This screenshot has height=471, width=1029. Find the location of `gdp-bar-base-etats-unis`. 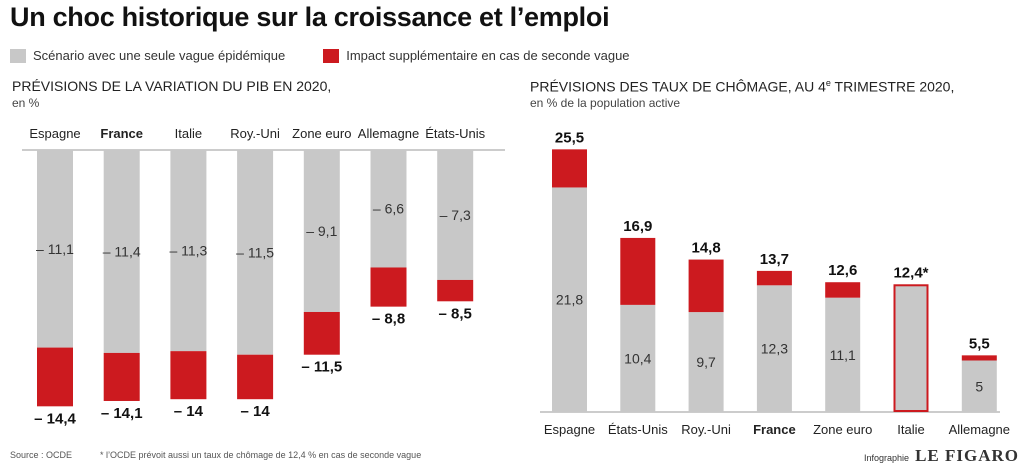

gdp-bar-base-etats-unis is located at coordinates (455, 215).